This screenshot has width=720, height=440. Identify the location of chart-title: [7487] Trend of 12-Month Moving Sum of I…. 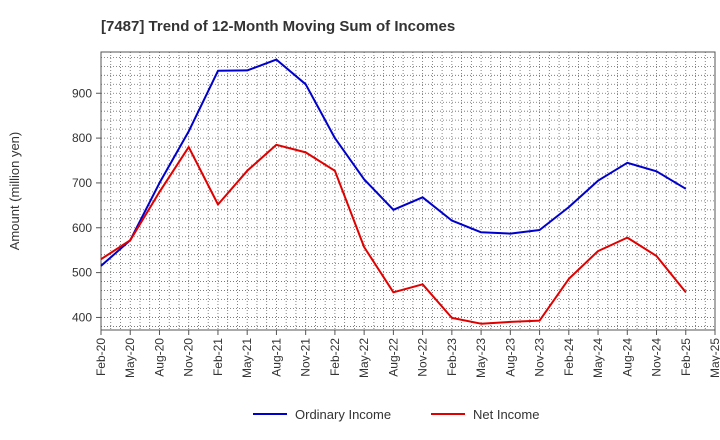
(278, 26).